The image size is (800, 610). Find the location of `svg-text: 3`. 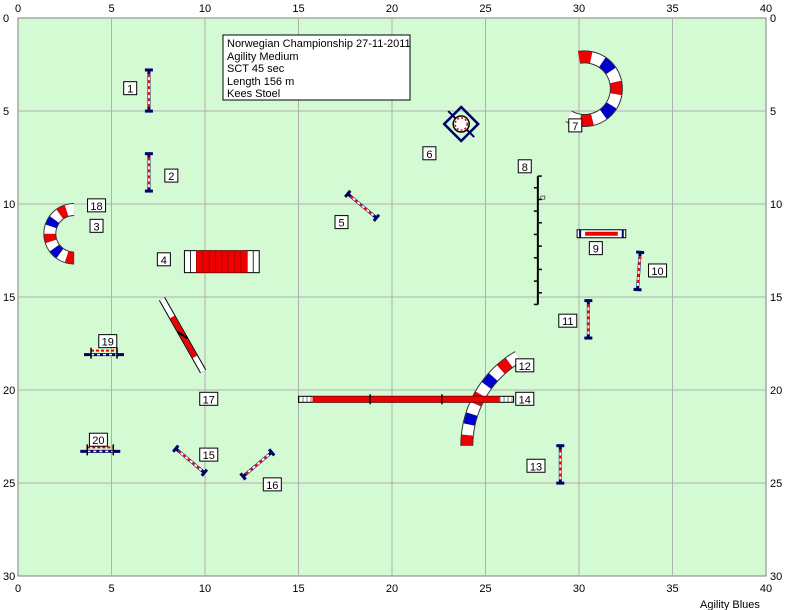

svg-text: 3 is located at coordinates (96, 227).